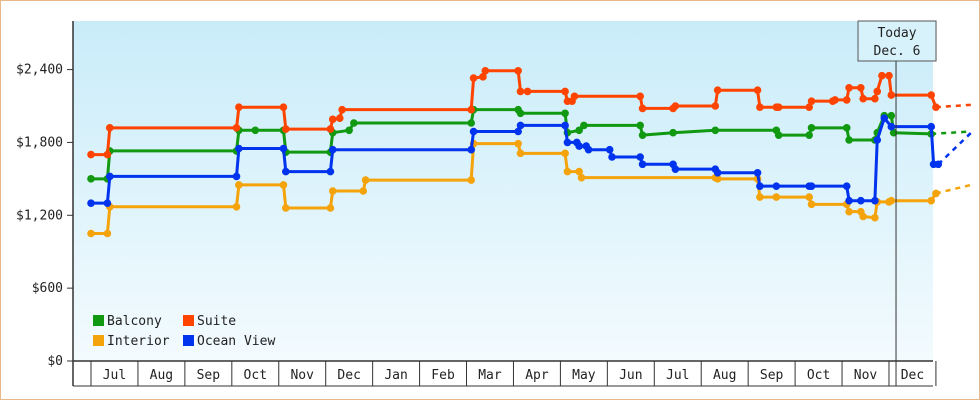 This screenshot has width=980, height=400. Describe the element at coordinates (630, 375) in the screenshot. I see `month-label: Jun` at that location.